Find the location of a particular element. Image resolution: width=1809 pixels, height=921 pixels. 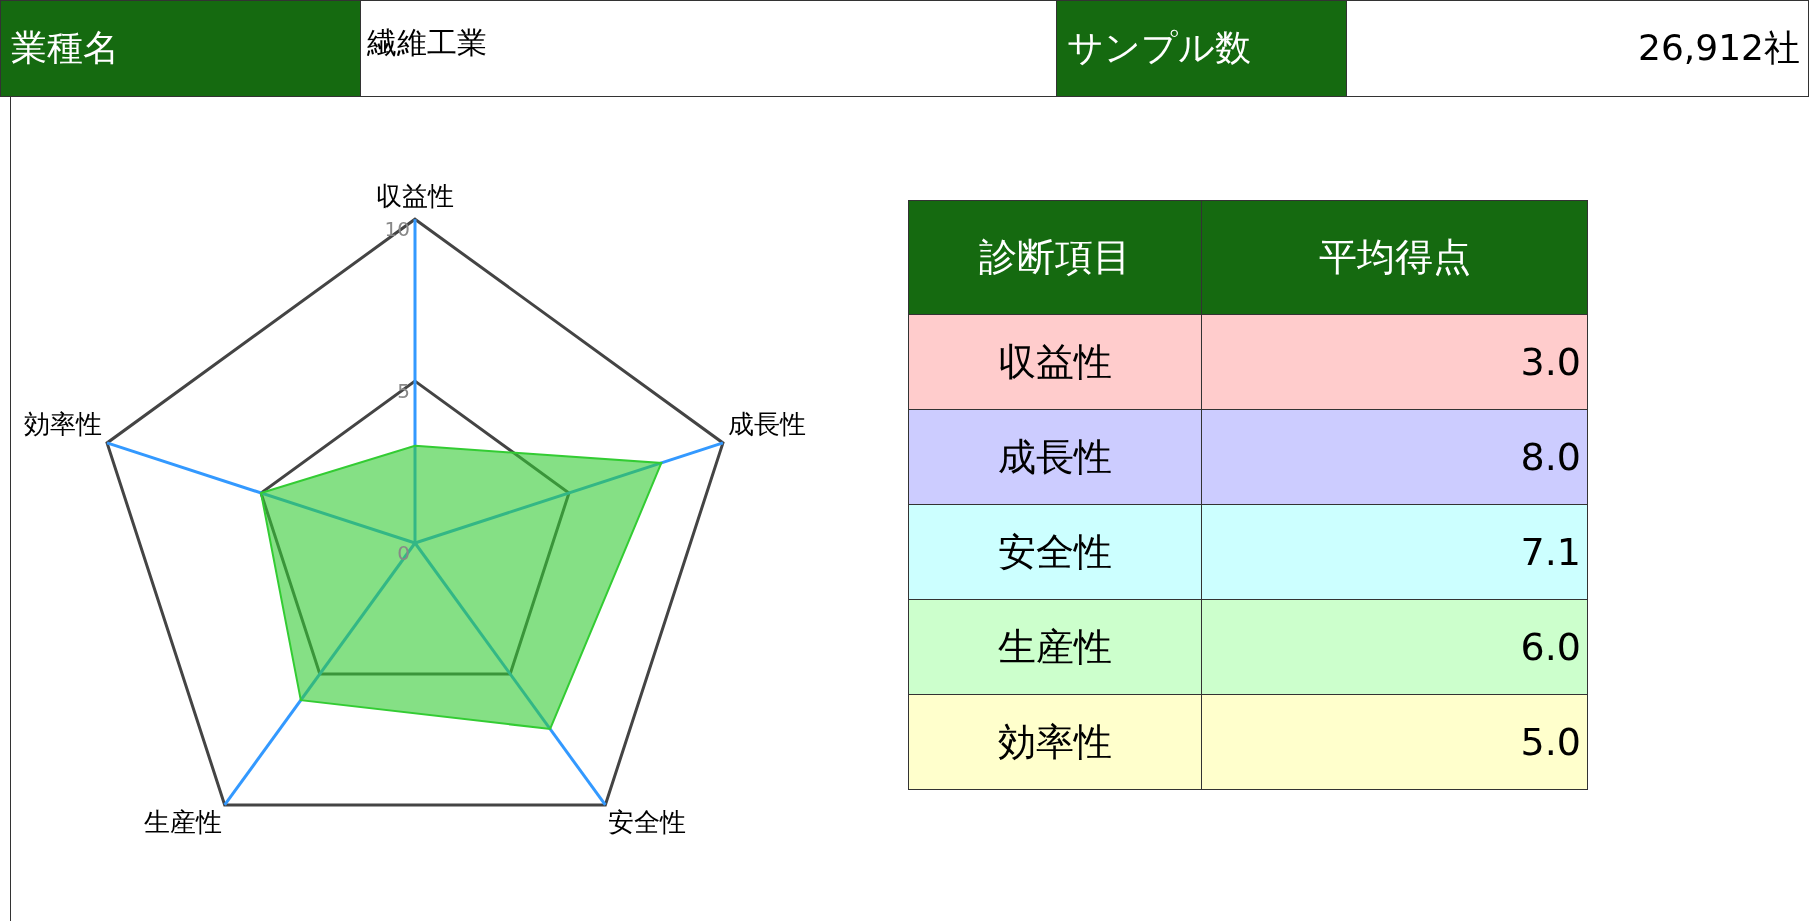

category-label: 収益性 is located at coordinates (1055, 361).